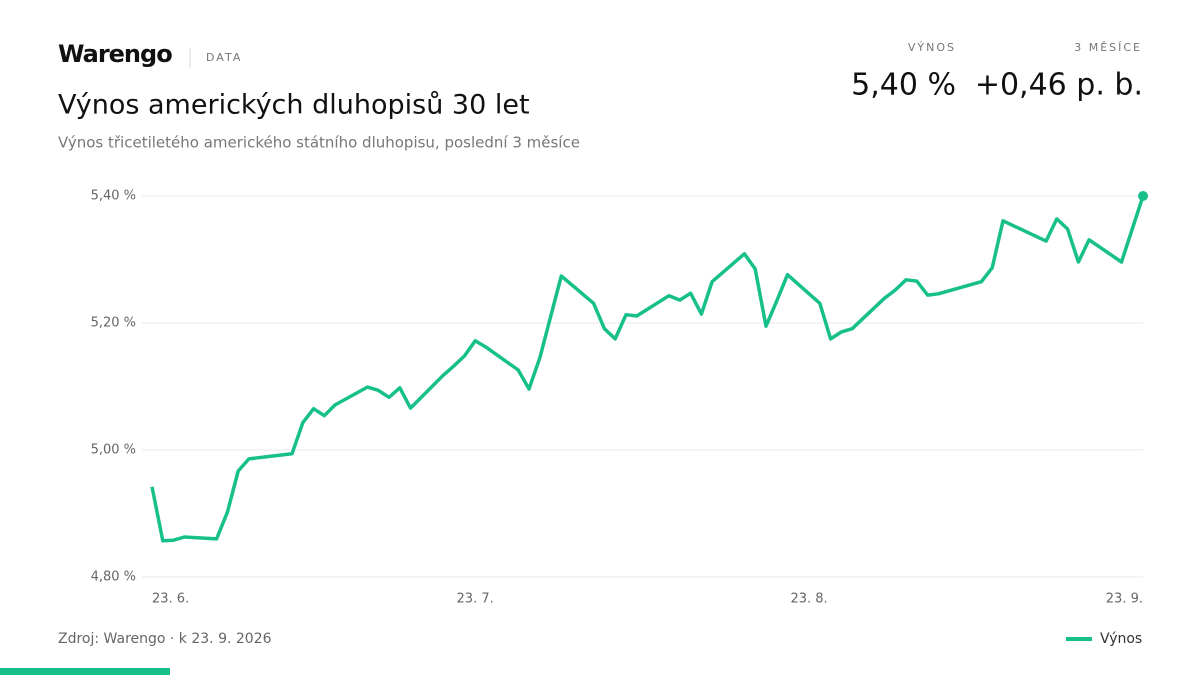 Image resolution: width=1200 pixels, height=675 pixels. I want to click on x-tick-label: 23. 8., so click(808, 599).